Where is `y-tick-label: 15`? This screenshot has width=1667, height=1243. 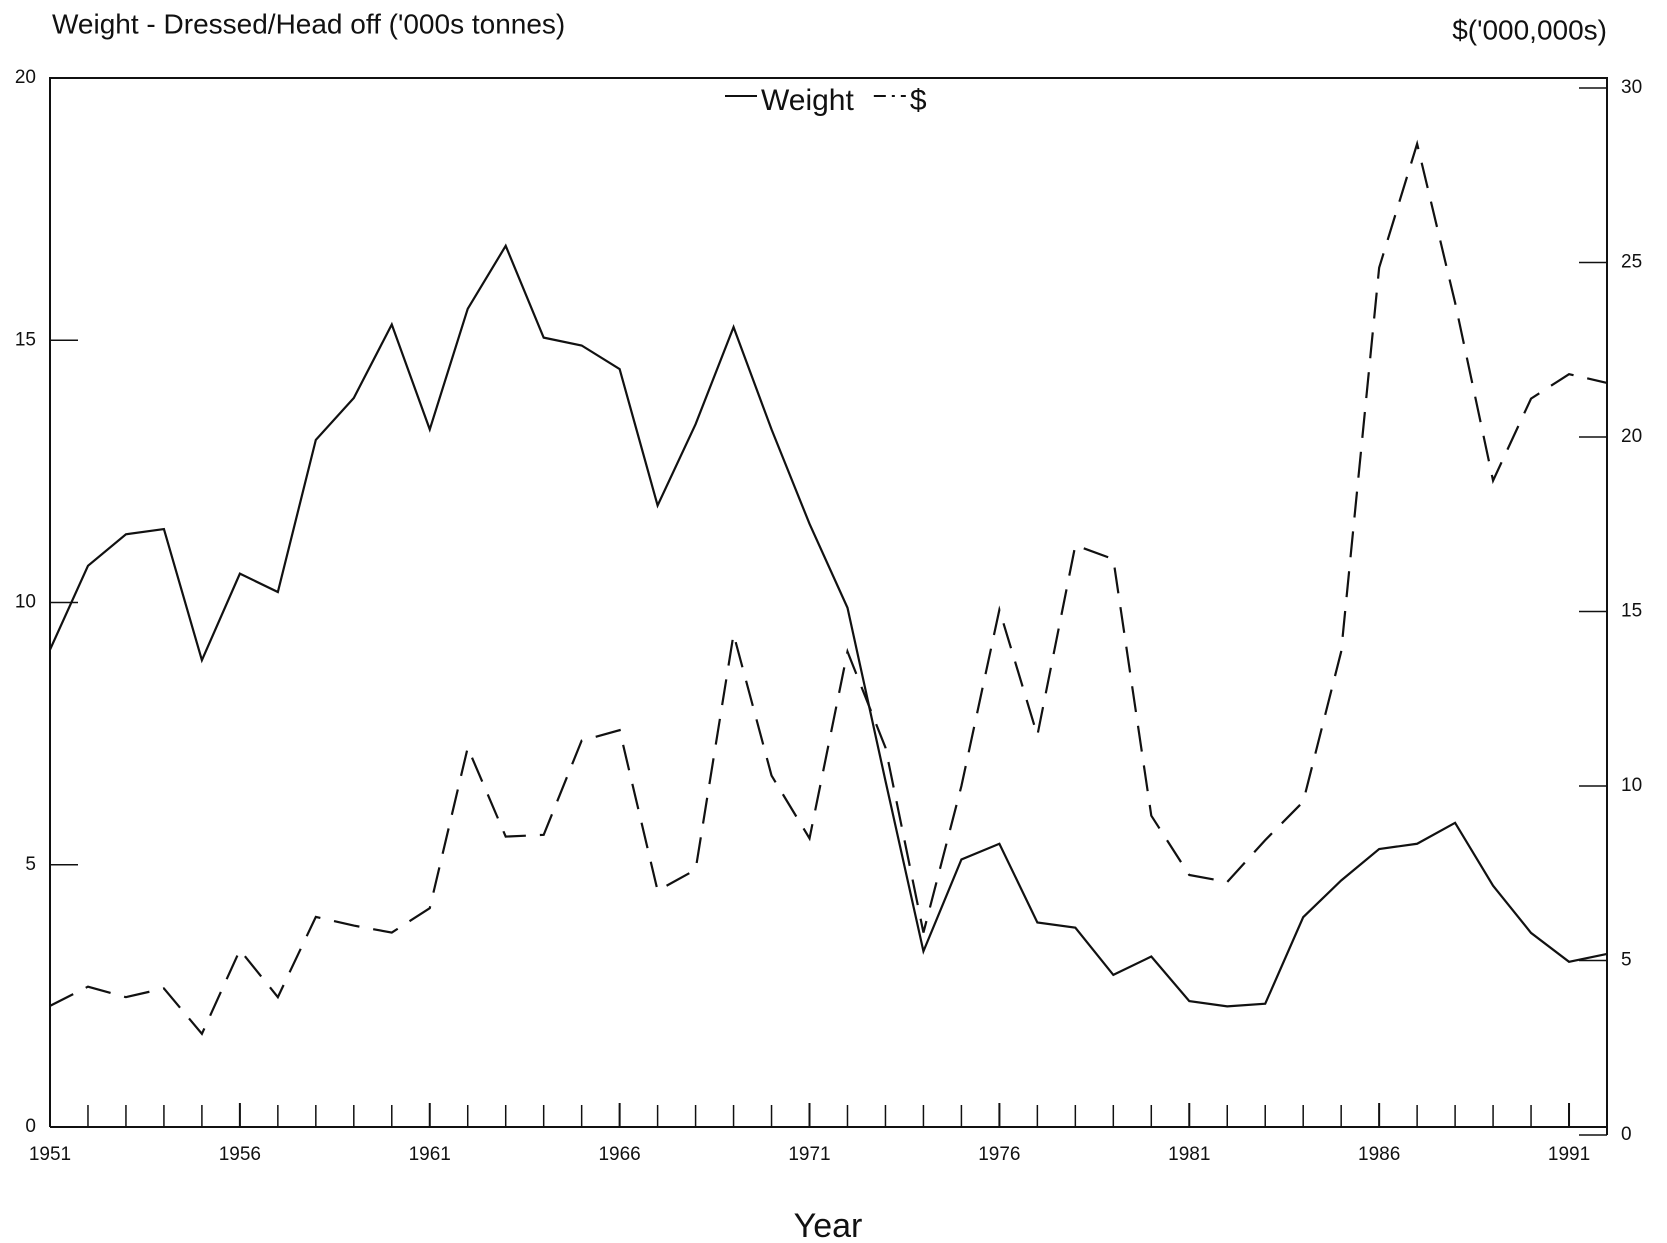
y-tick-label: 15 is located at coordinates (25, 339).